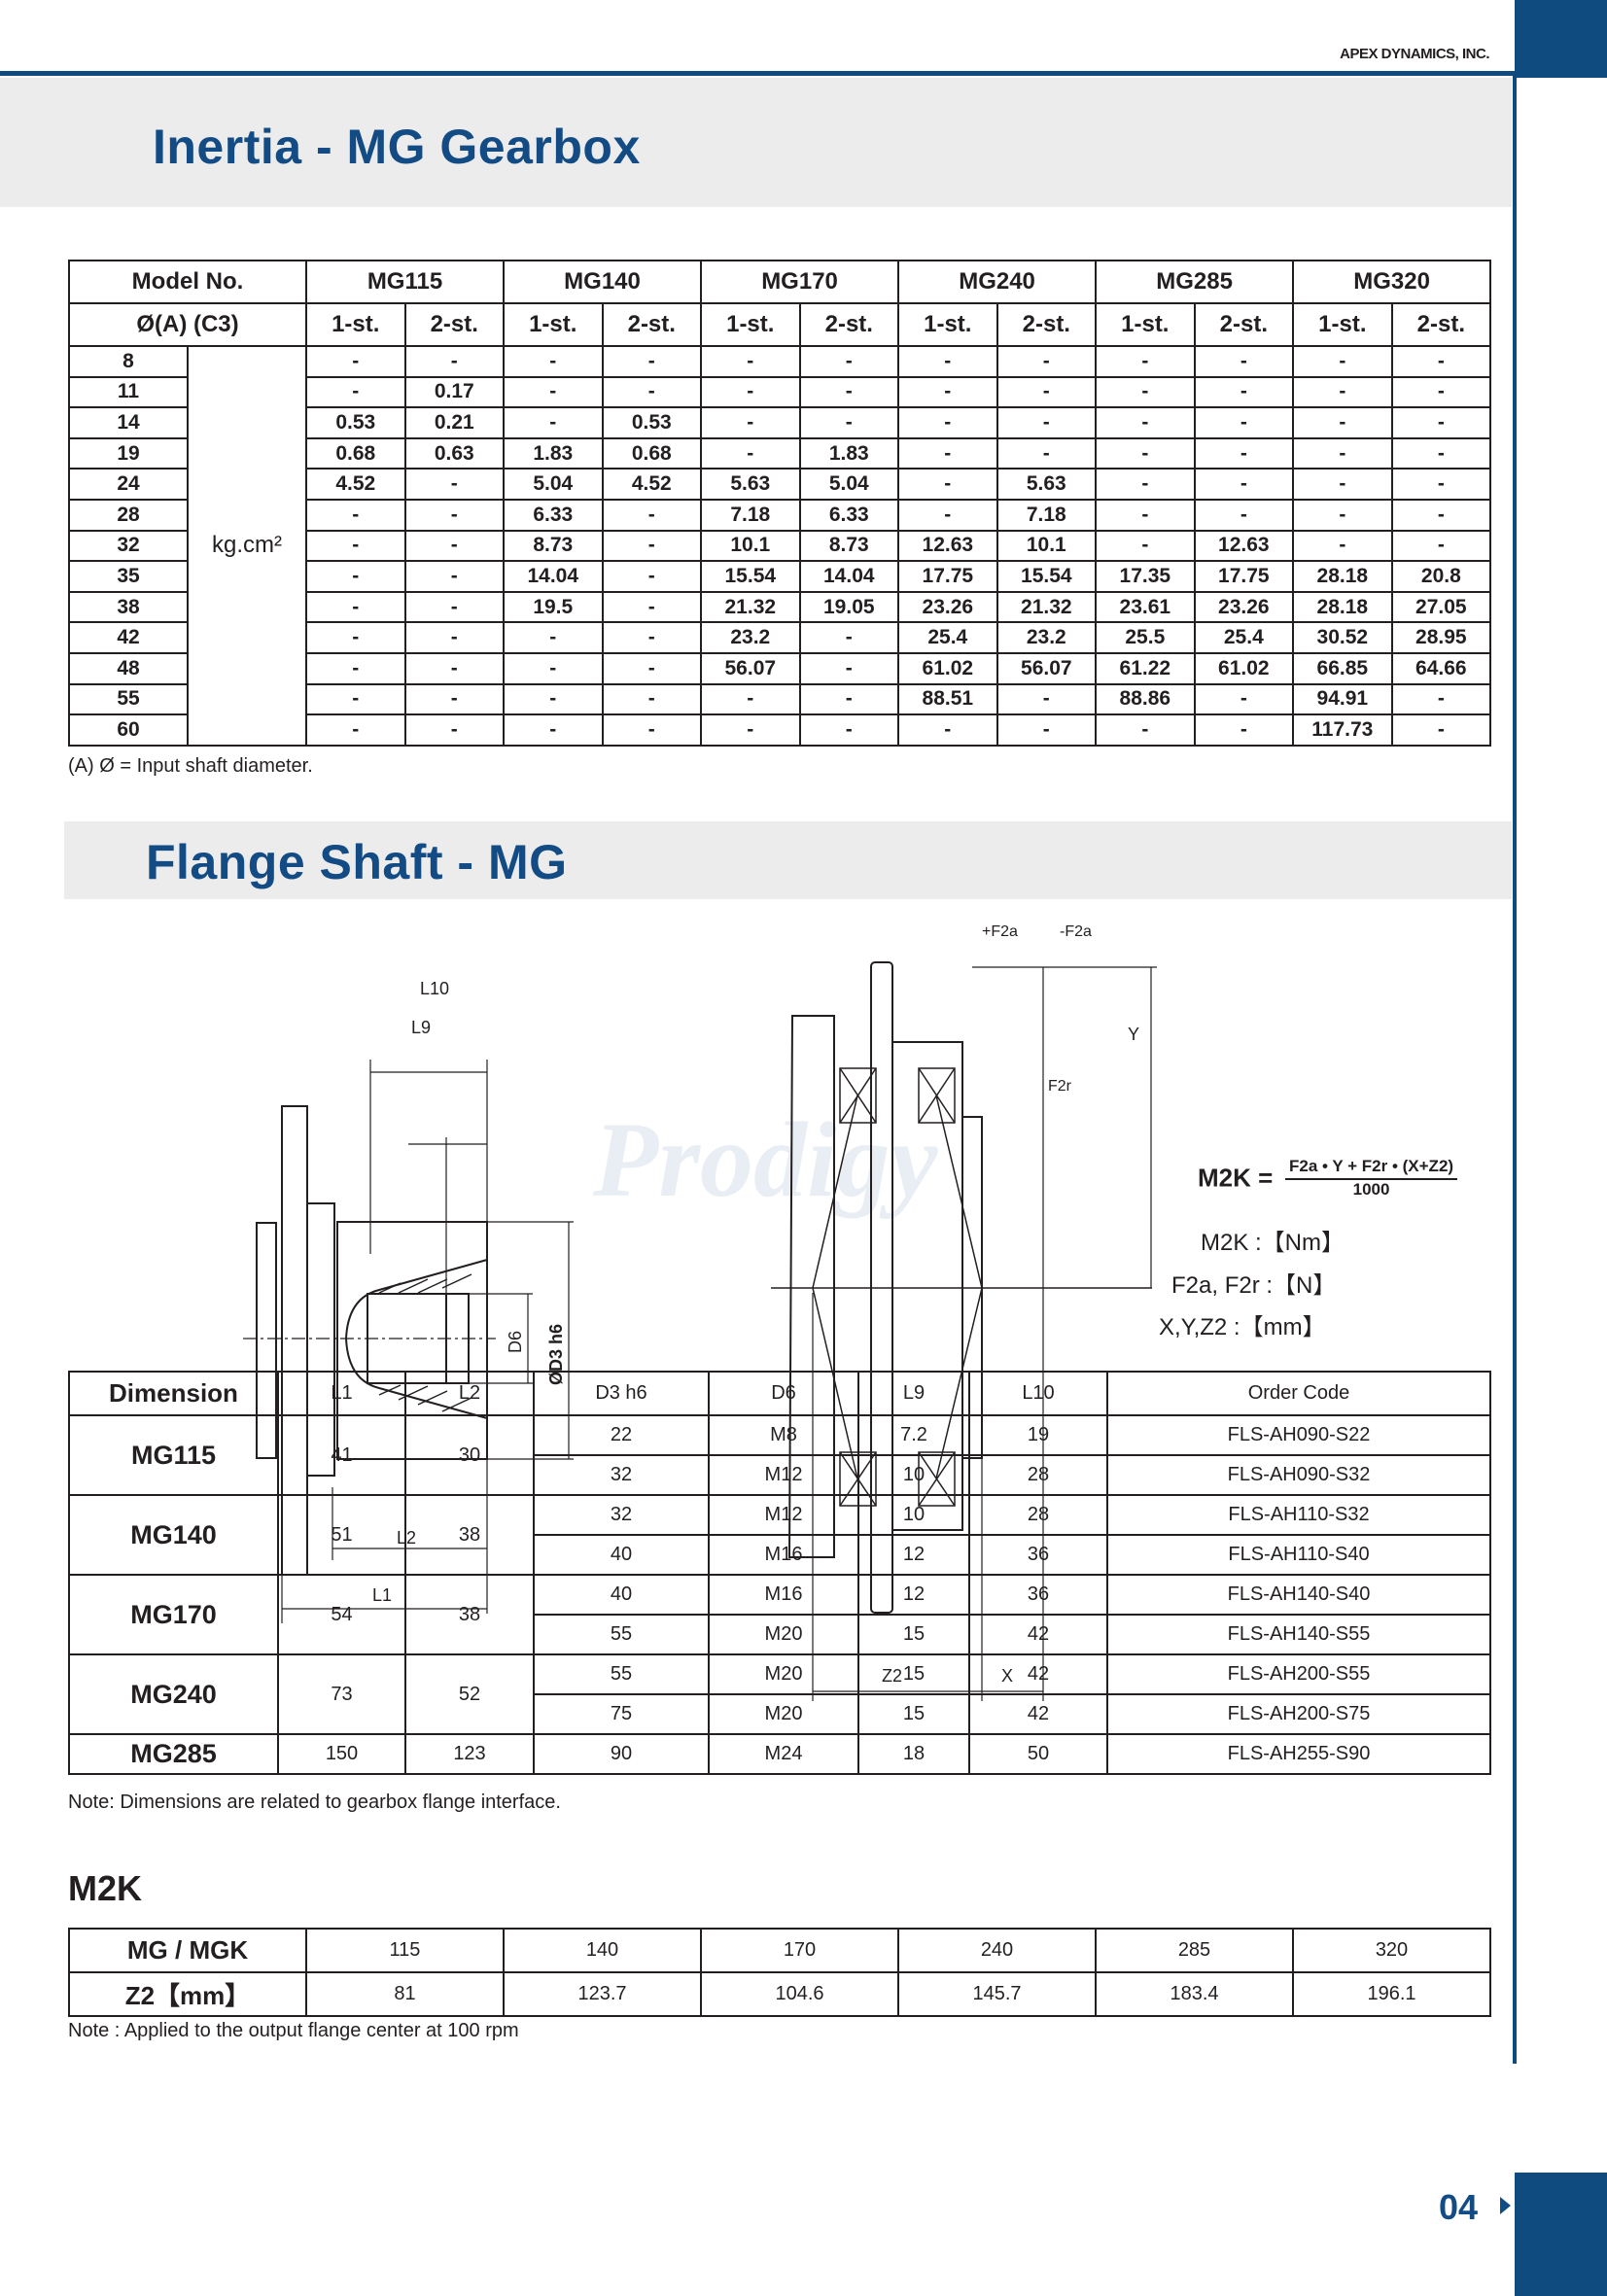 The image size is (1607, 2296). What do you see at coordinates (997, 1950) in the screenshot?
I see `size-cell: 240` at bounding box center [997, 1950].